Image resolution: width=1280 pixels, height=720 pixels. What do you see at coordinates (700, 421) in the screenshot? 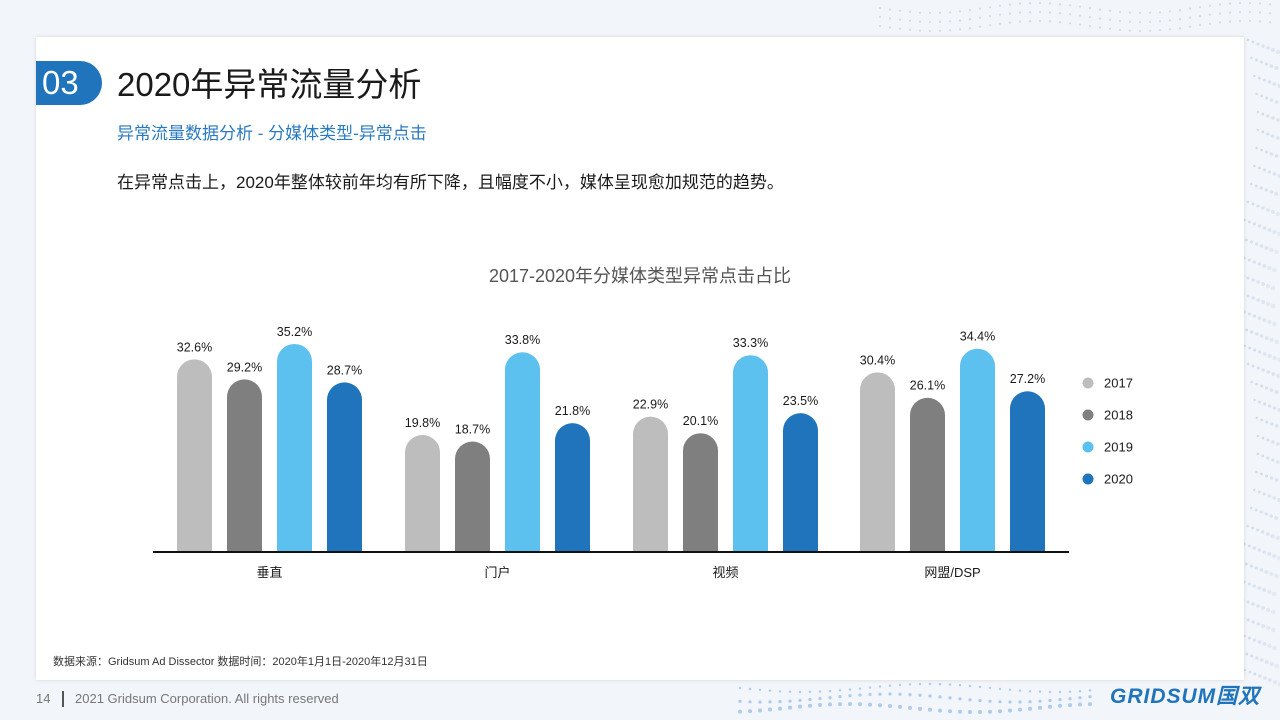
I see `data-label-2018-2: 20.1%` at bounding box center [700, 421].